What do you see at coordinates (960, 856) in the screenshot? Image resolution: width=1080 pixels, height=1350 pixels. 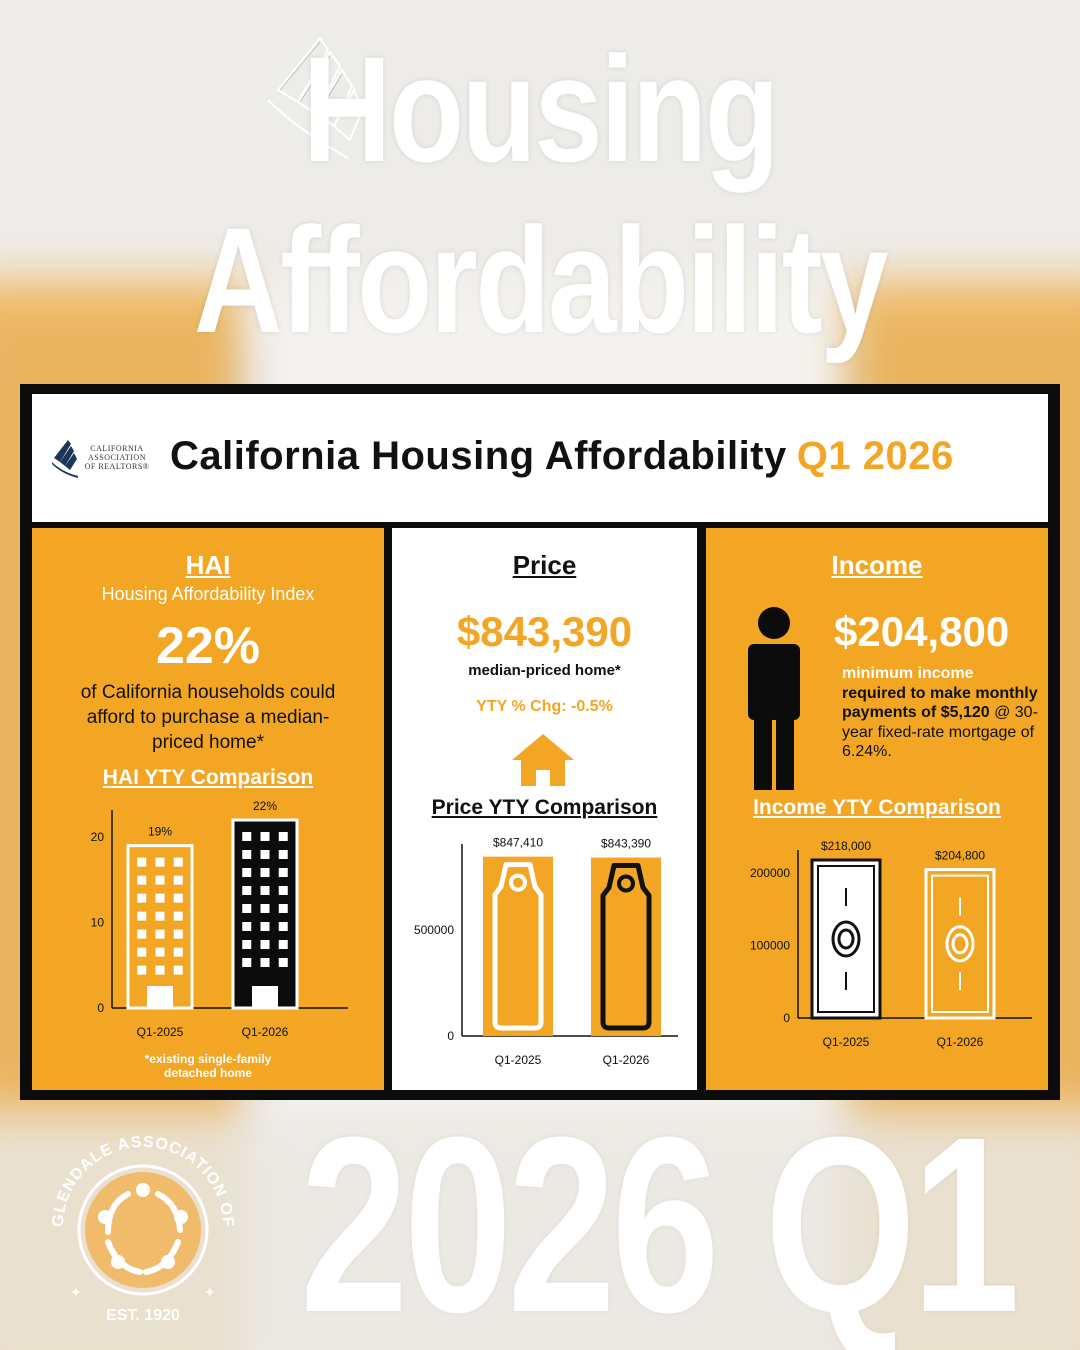 I see `income-data-label: $204,800` at bounding box center [960, 856].